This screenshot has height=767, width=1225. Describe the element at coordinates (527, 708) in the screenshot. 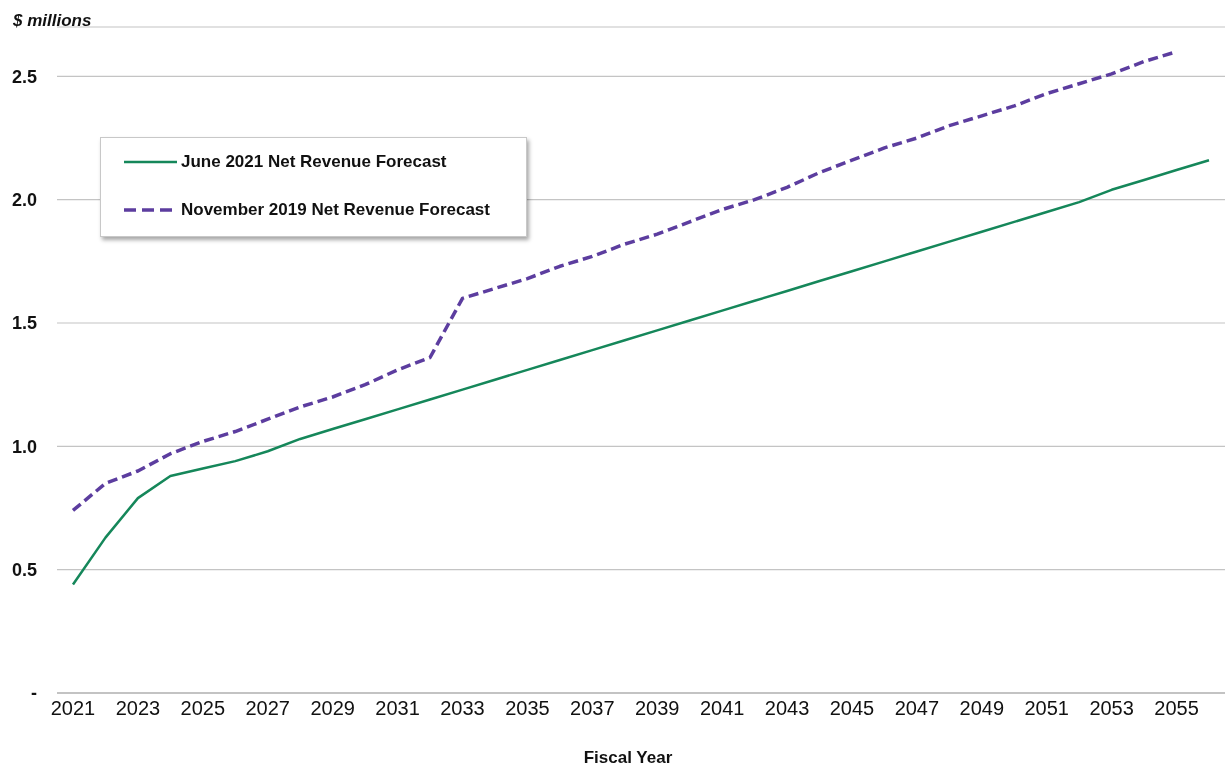

I see `x-tick-label: 2035` at that location.